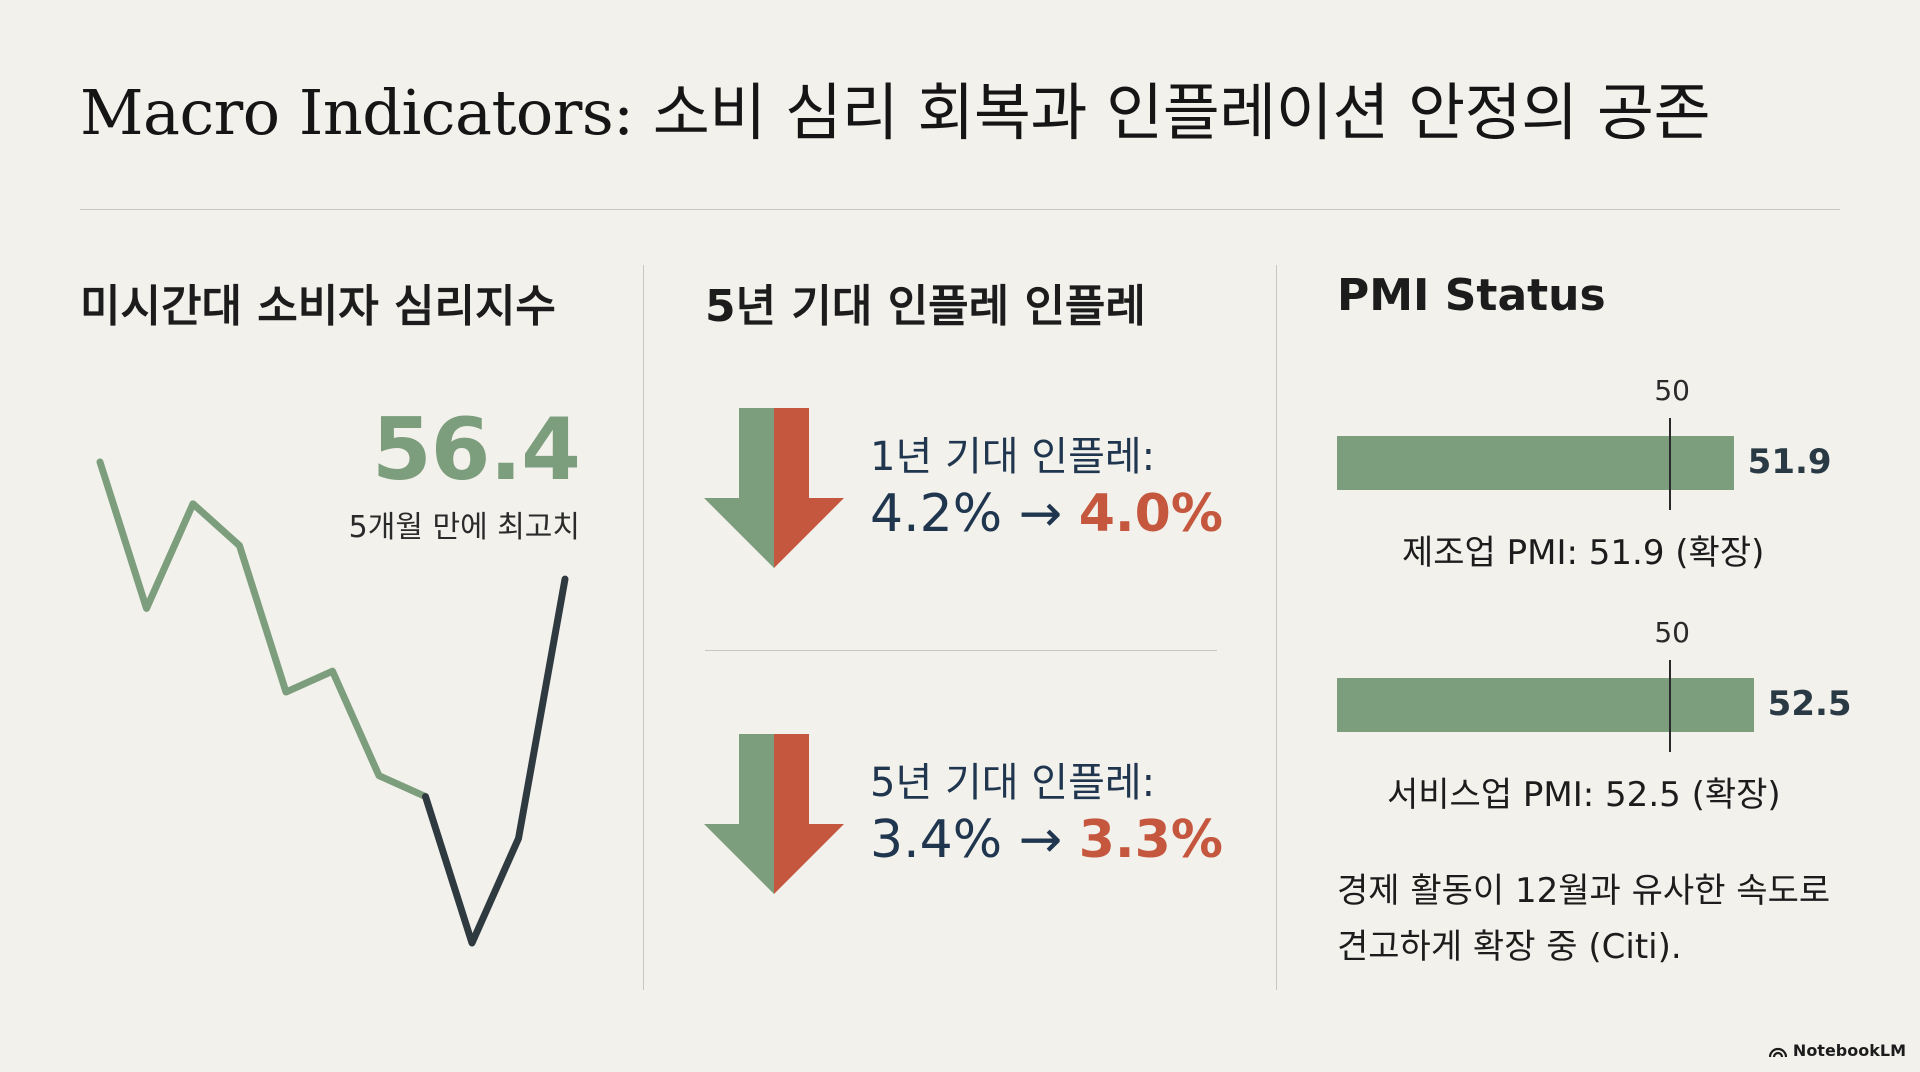  I want to click on brand-badge: NotebookLM, so click(1837, 1050).